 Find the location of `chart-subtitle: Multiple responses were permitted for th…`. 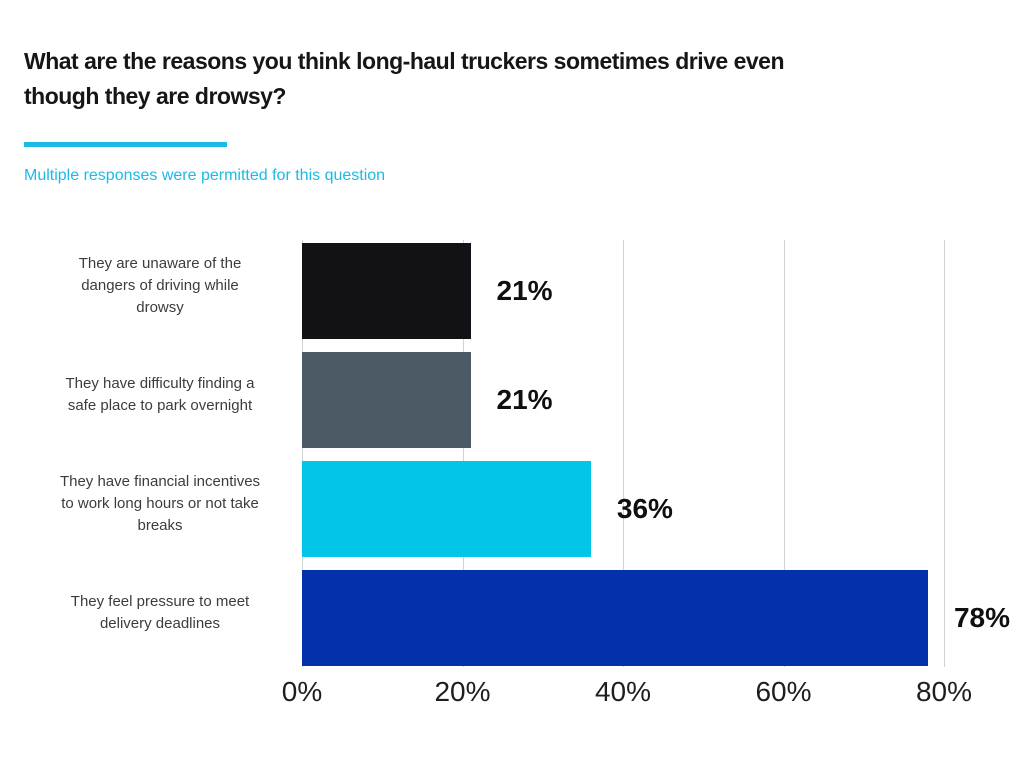

chart-subtitle: Multiple responses were permitted for th… is located at coordinates (205, 175).